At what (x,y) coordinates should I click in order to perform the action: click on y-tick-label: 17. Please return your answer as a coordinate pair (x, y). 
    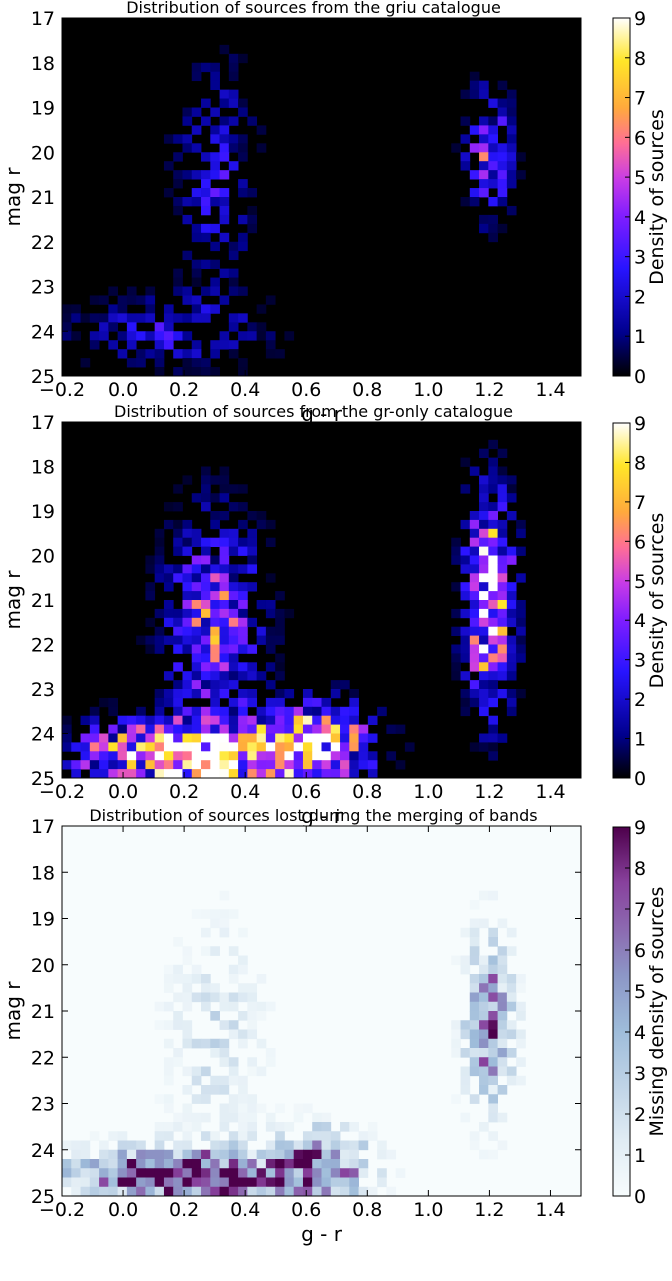
    Looking at the image, I should click on (43, 19).